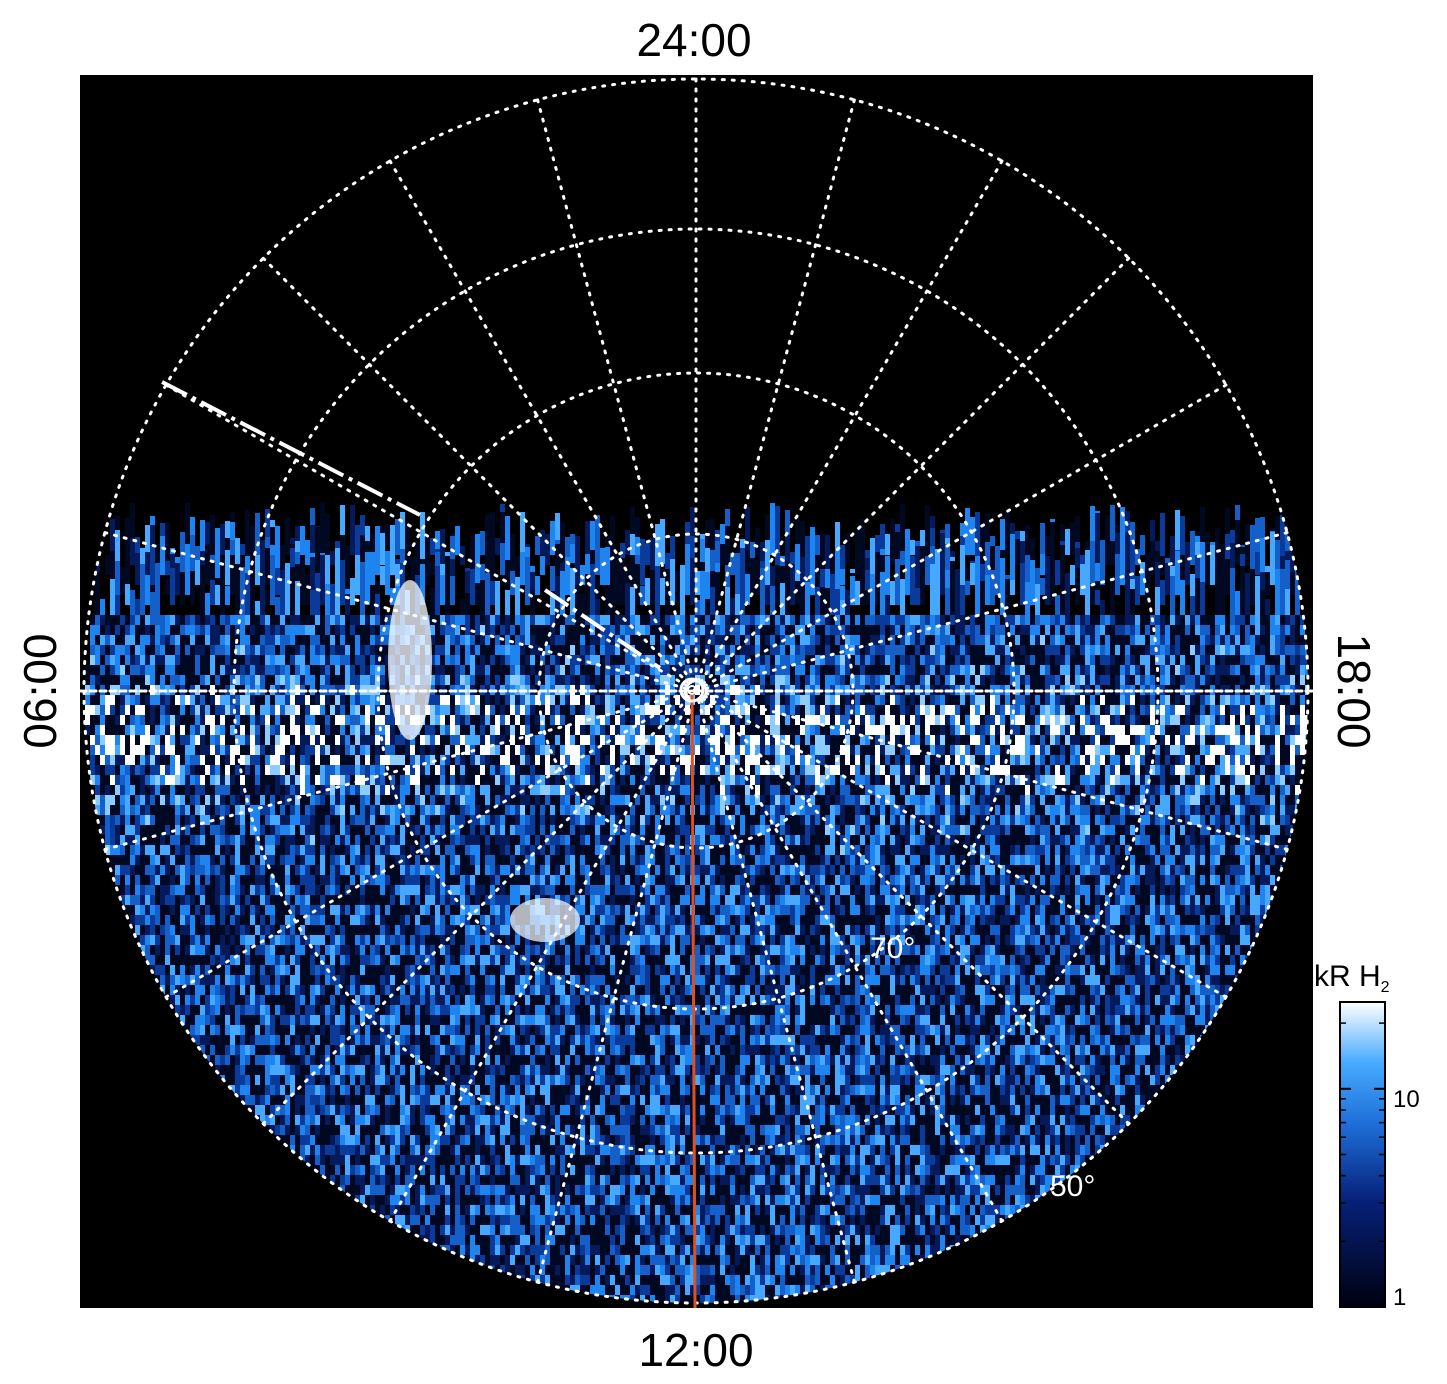 The width and height of the screenshot is (1447, 1384). What do you see at coordinates (1385, 987) in the screenshot?
I see `colorbar-title-subscript: 2` at bounding box center [1385, 987].